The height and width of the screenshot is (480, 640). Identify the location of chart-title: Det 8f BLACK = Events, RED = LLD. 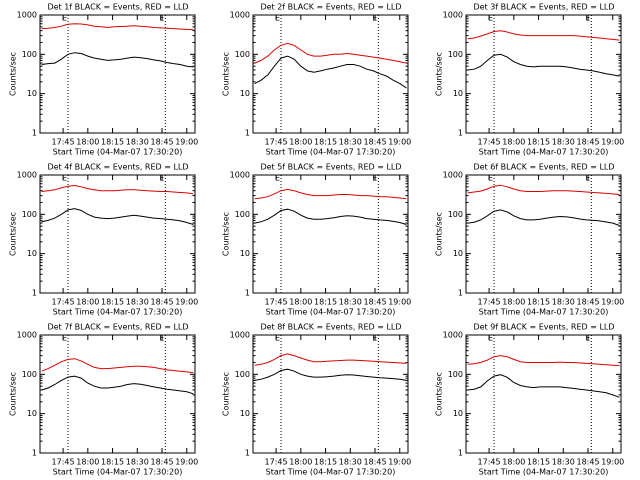
(330, 327).